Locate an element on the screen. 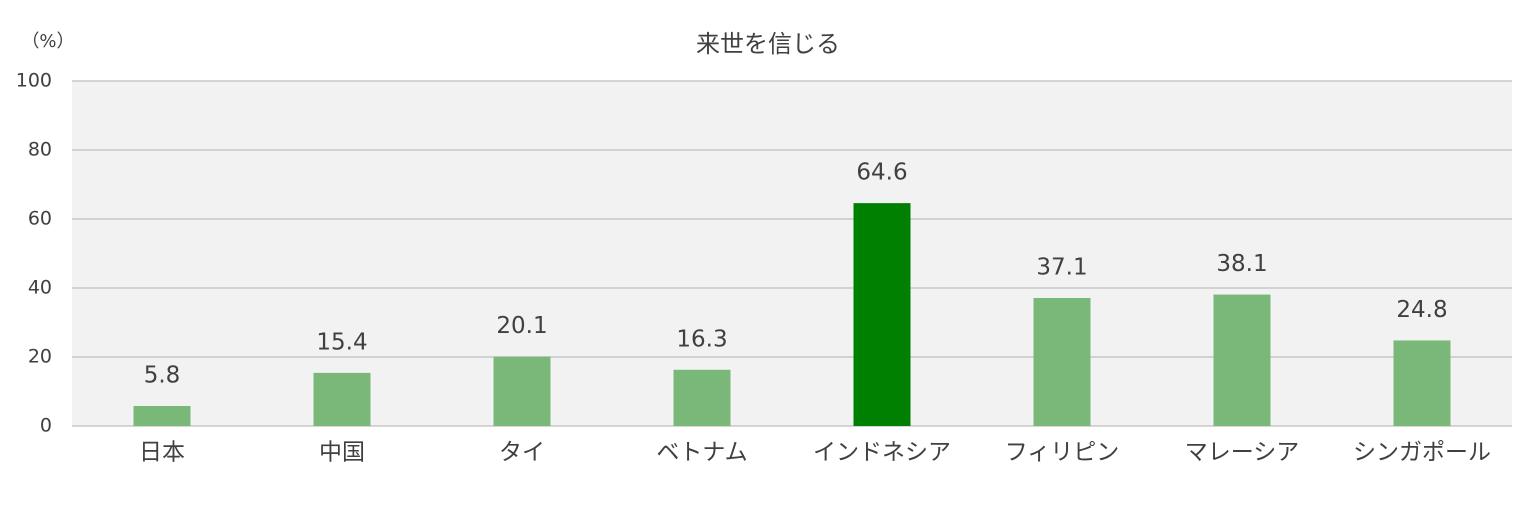 This screenshot has height=509, width=1523. x-tick-label: マレーシア is located at coordinates (1242, 453).